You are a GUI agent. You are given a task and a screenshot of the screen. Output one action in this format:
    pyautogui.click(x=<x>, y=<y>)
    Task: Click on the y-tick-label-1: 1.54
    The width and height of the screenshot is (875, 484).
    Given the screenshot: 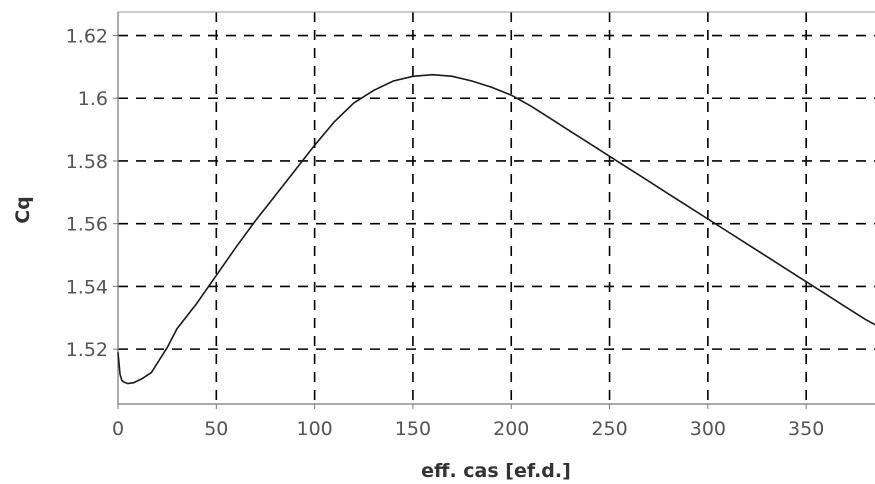 What is the action you would take?
    pyautogui.click(x=87, y=287)
    